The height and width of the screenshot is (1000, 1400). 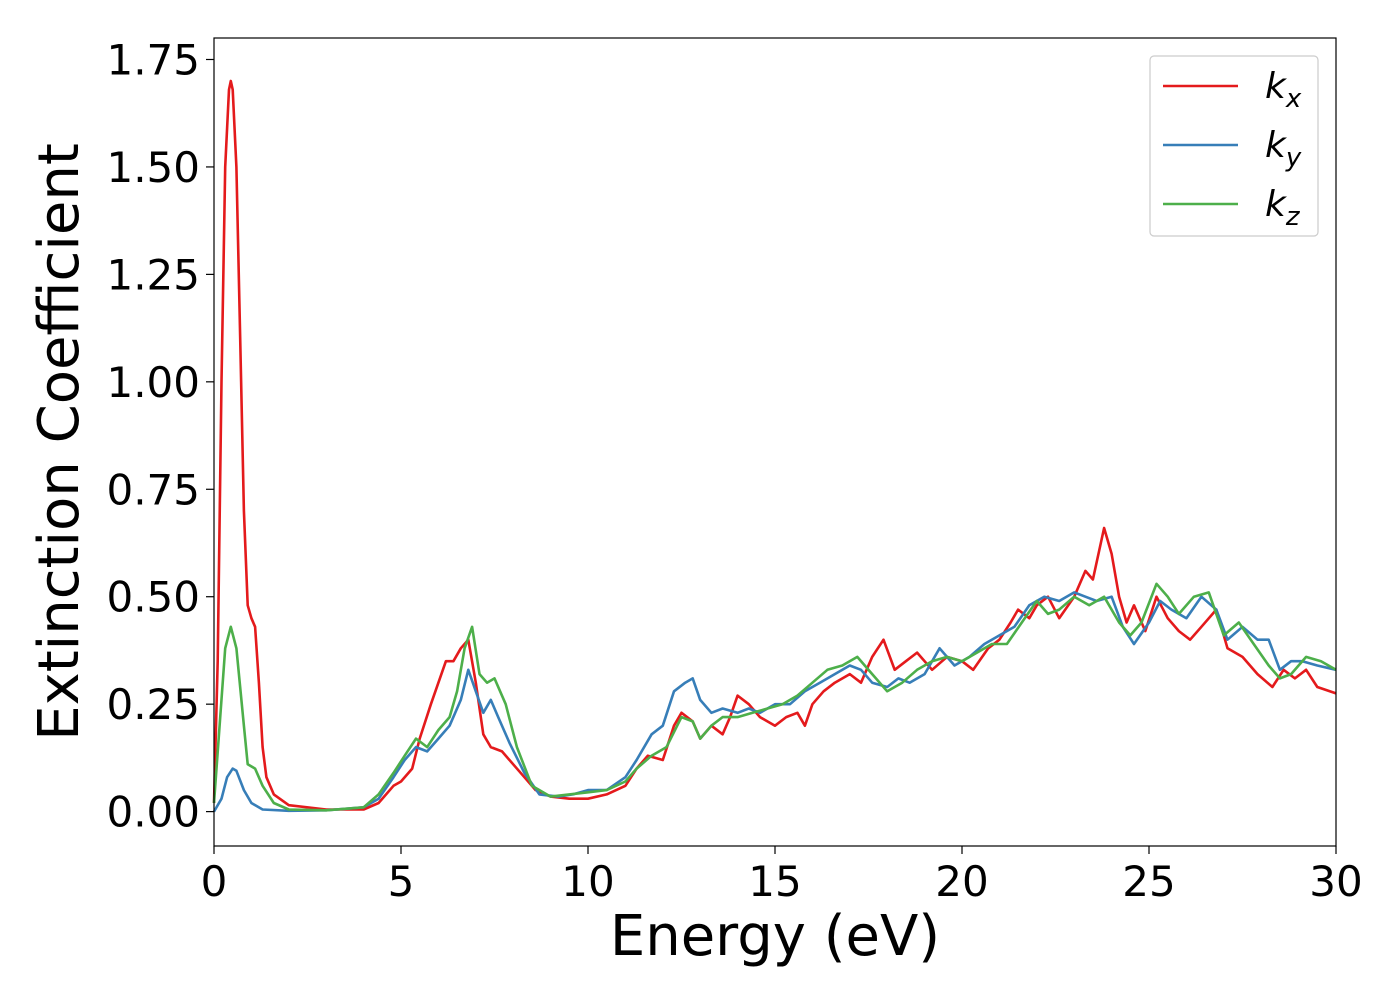 What do you see at coordinates (961, 881) in the screenshot?
I see `x-tick-label: 20` at bounding box center [961, 881].